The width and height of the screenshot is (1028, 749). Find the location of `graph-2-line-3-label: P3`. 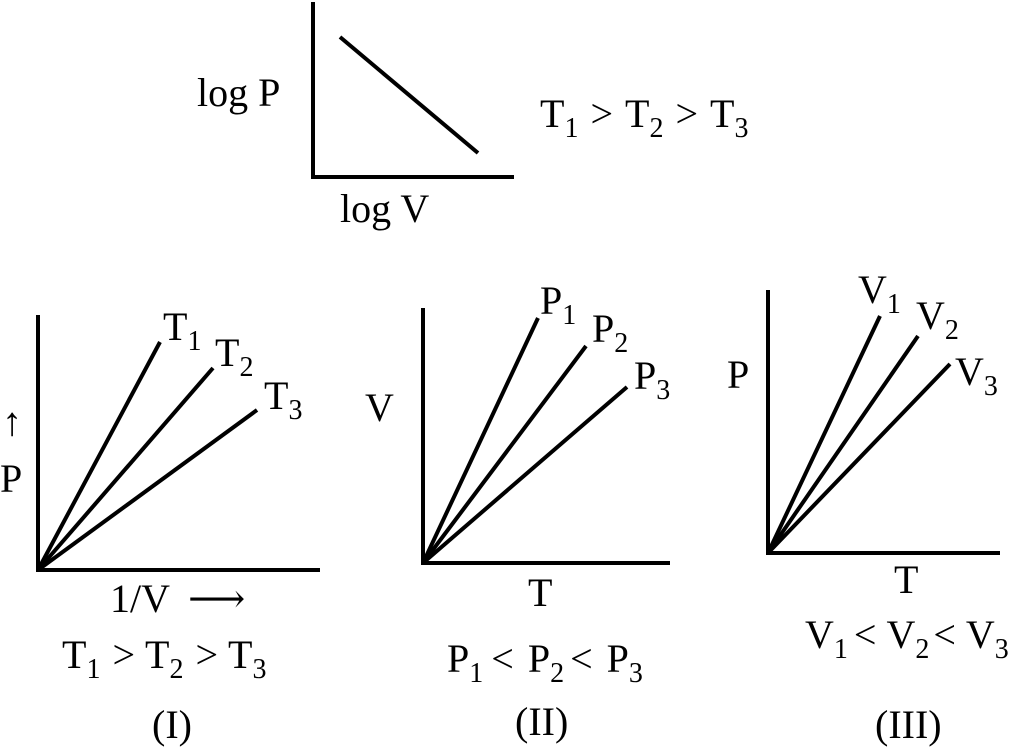

graph-2-line-3-label: P3 is located at coordinates (652, 379).